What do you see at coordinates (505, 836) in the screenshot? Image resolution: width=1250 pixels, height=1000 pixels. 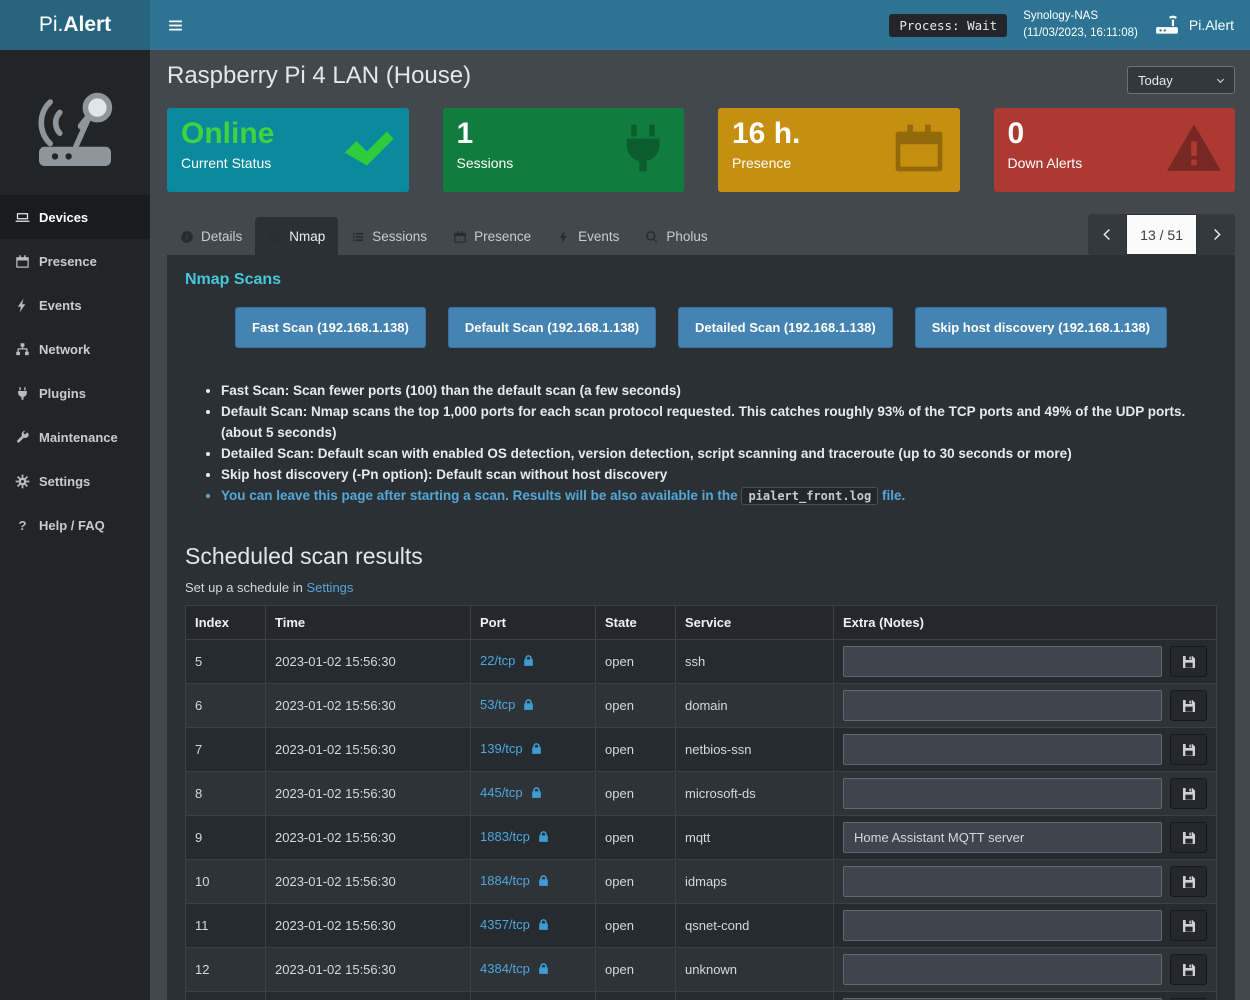 I see `port-link: 1883/tcp` at bounding box center [505, 836].